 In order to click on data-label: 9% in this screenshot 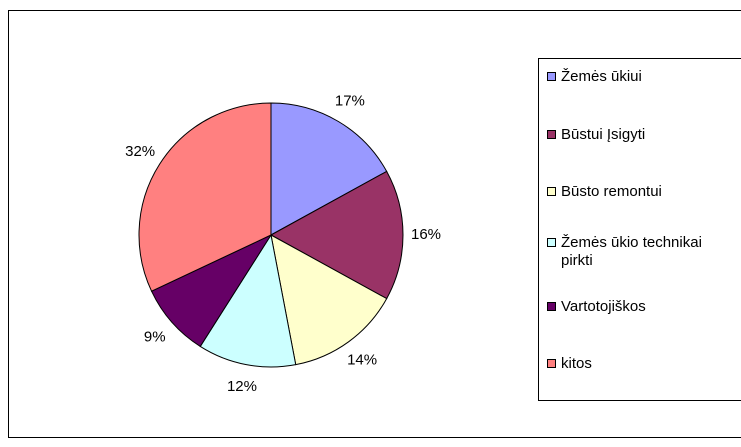, I will do `click(155, 336)`.